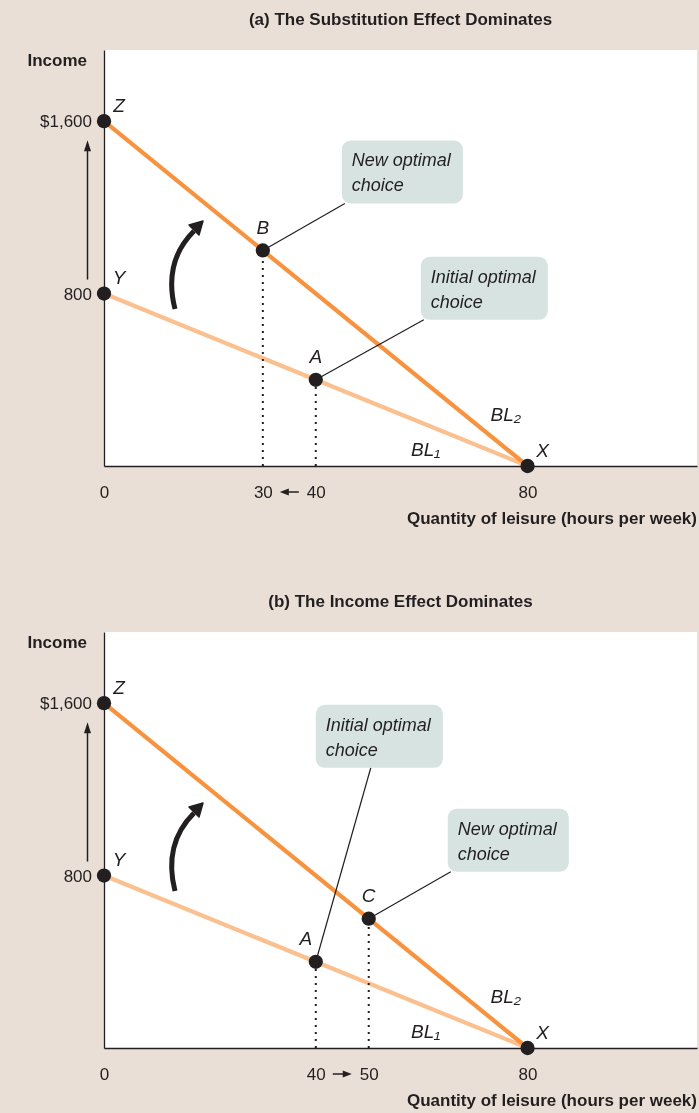 The image size is (699, 1113). Describe the element at coordinates (263, 228) in the screenshot. I see `annotation: B` at that location.